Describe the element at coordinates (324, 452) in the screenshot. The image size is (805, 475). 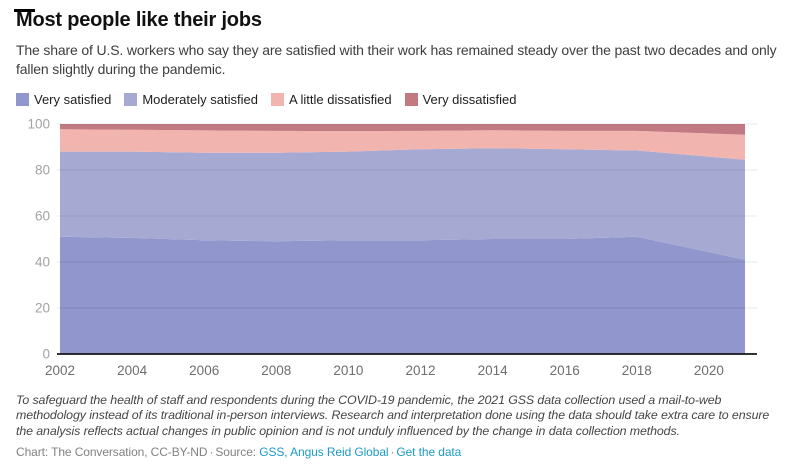
I see `source-link: GSS, Angus Reid Global` at that location.